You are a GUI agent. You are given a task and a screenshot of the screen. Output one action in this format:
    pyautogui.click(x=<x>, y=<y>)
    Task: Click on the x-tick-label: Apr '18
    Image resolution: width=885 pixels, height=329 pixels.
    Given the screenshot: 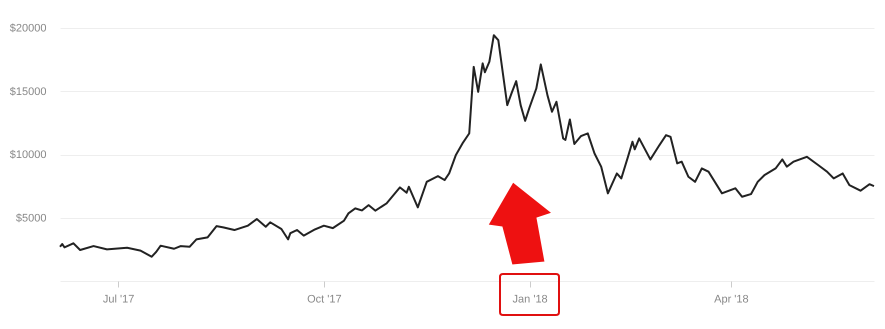 What is the action you would take?
    pyautogui.click(x=731, y=300)
    